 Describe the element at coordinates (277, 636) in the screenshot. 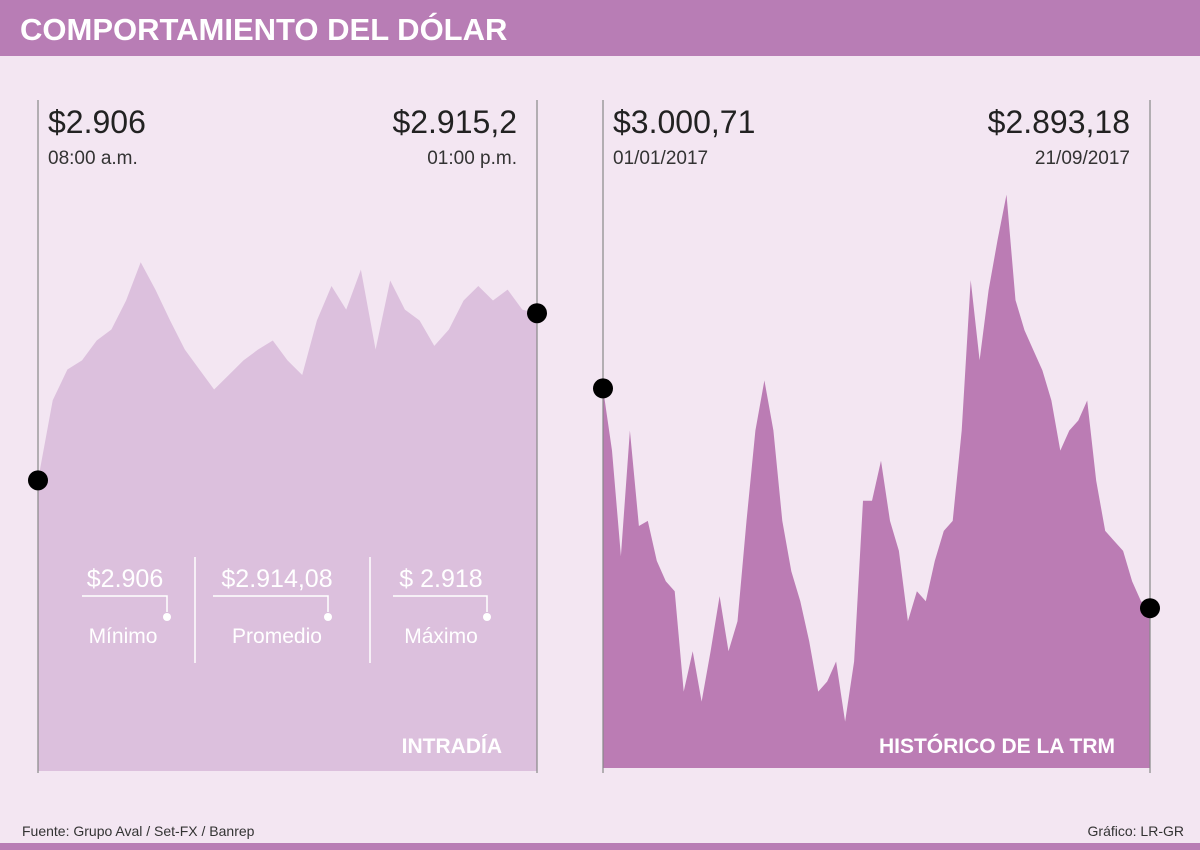

I see `stat-label: Promedio` at that location.